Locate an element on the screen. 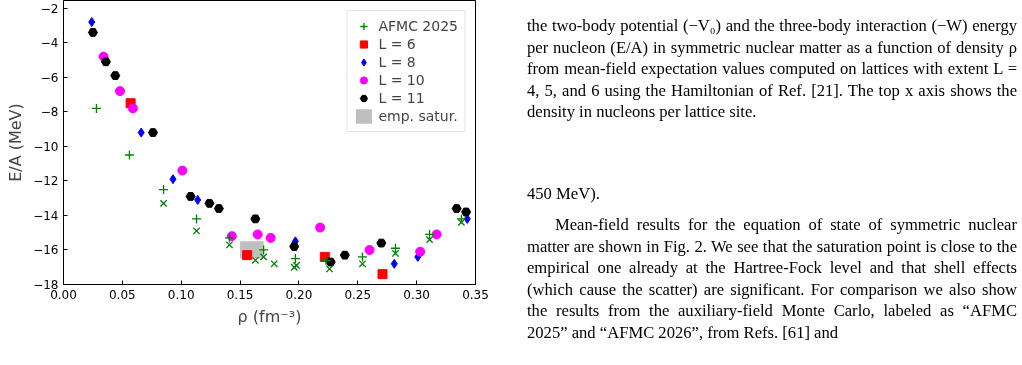 Image resolution: width=1022 pixels, height=365 pixels. y-tick-label: −16 is located at coordinates (46, 250).